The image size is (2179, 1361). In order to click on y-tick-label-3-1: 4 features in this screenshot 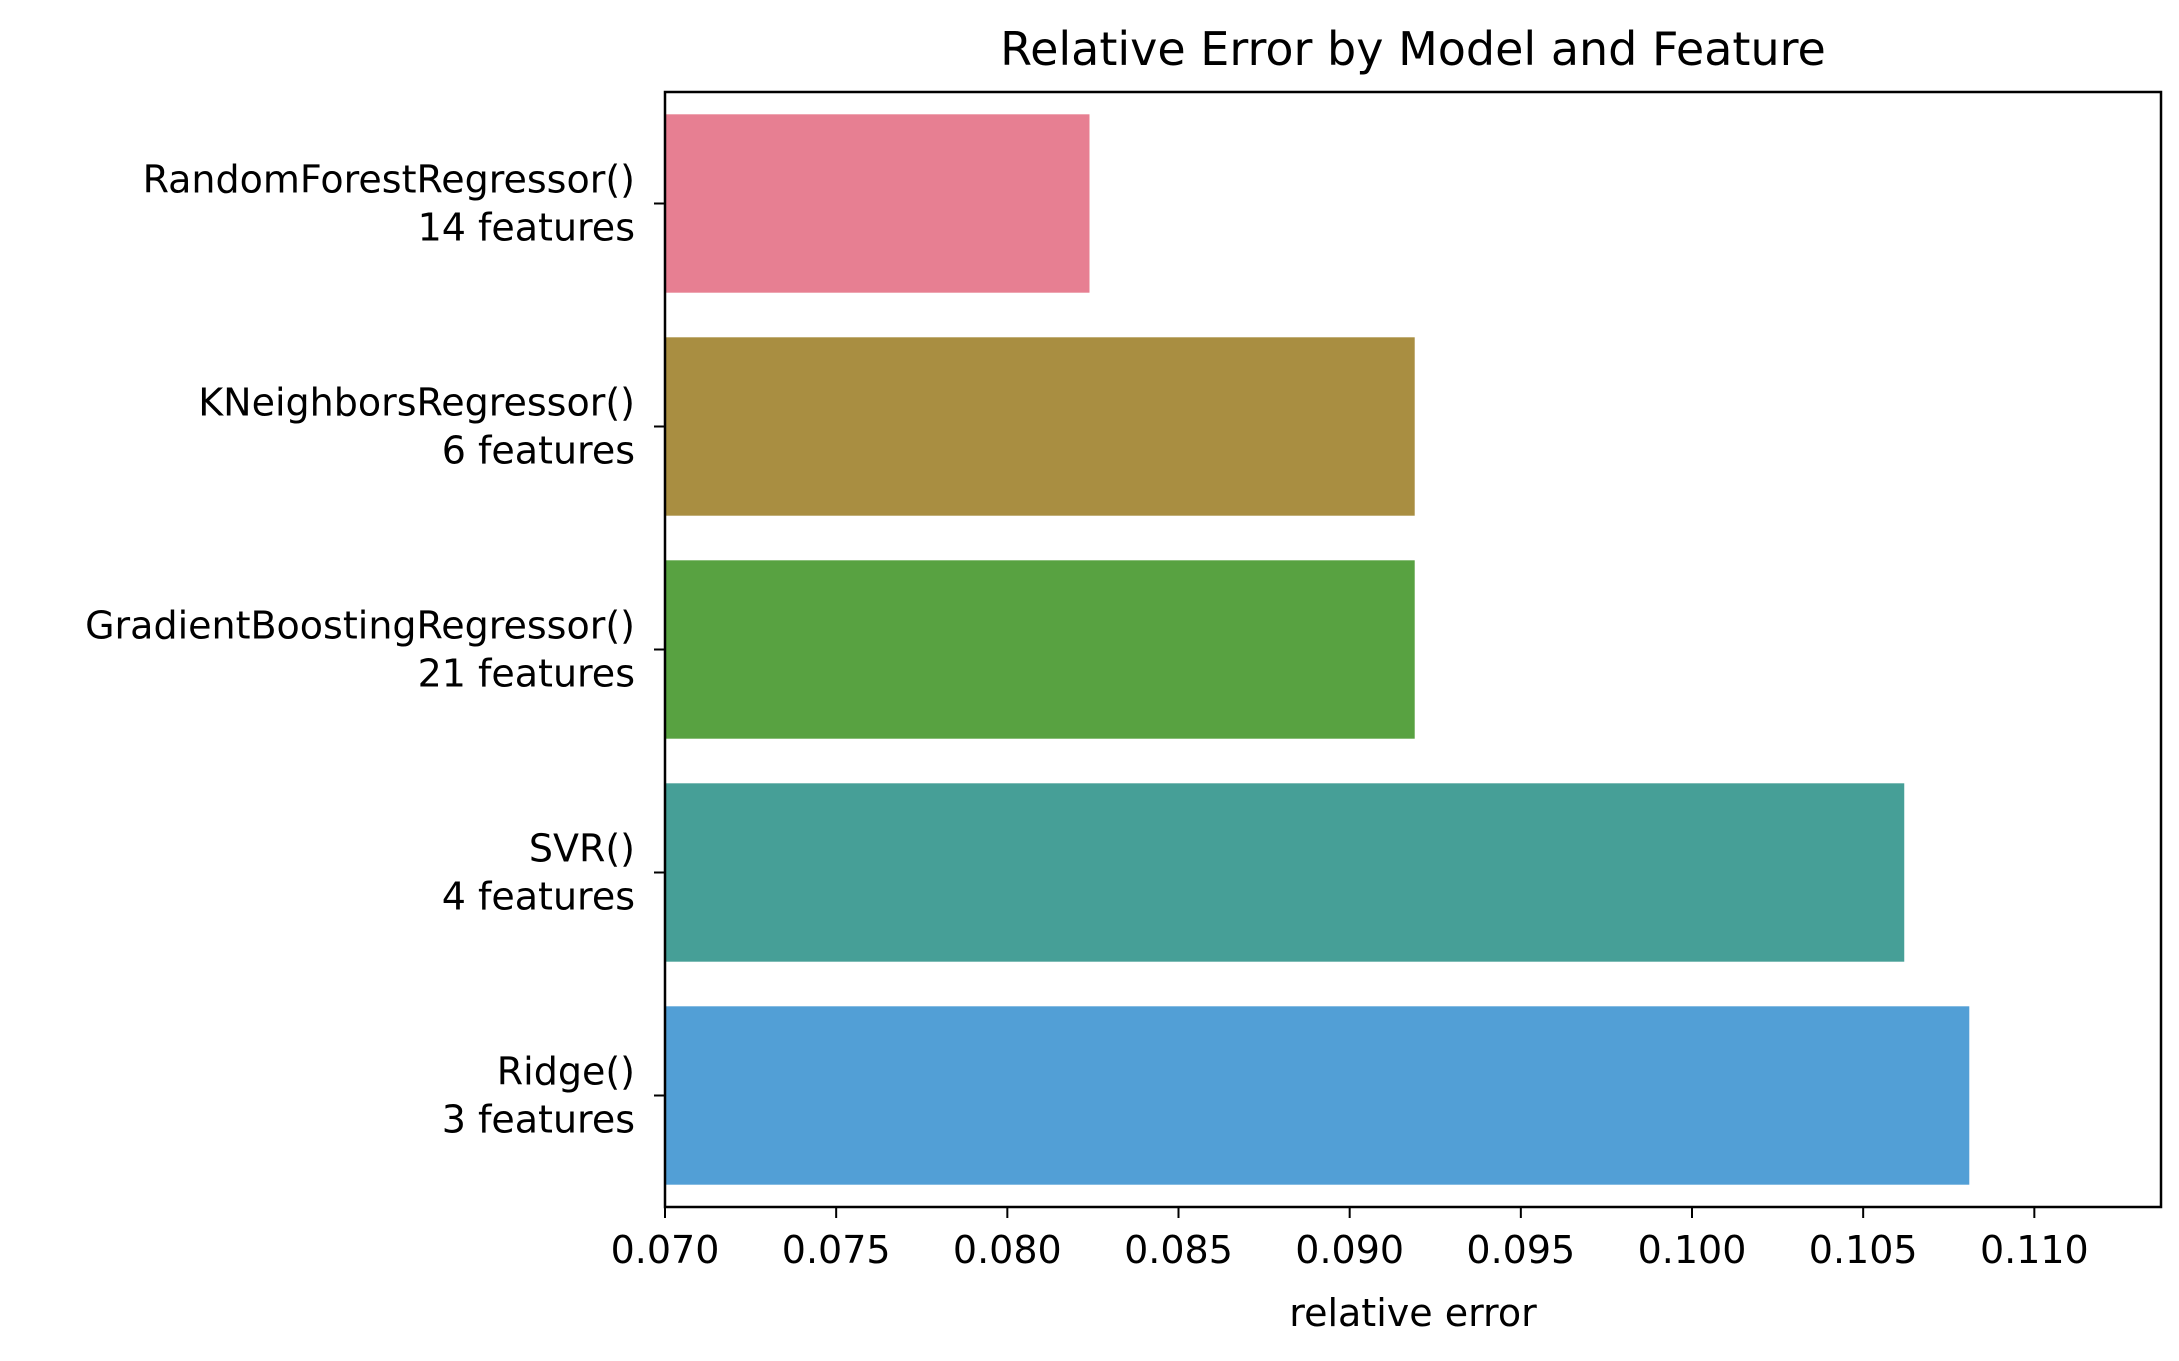, I will do `click(538, 897)`.